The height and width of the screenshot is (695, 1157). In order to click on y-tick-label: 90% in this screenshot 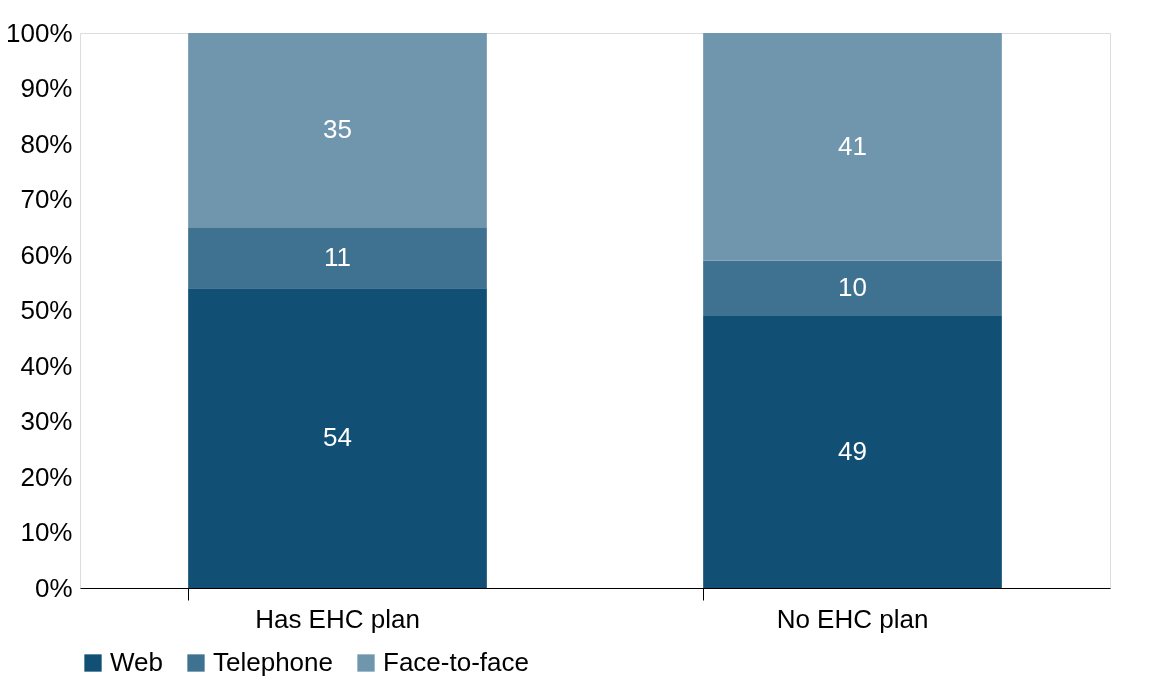, I will do `click(46, 88)`.